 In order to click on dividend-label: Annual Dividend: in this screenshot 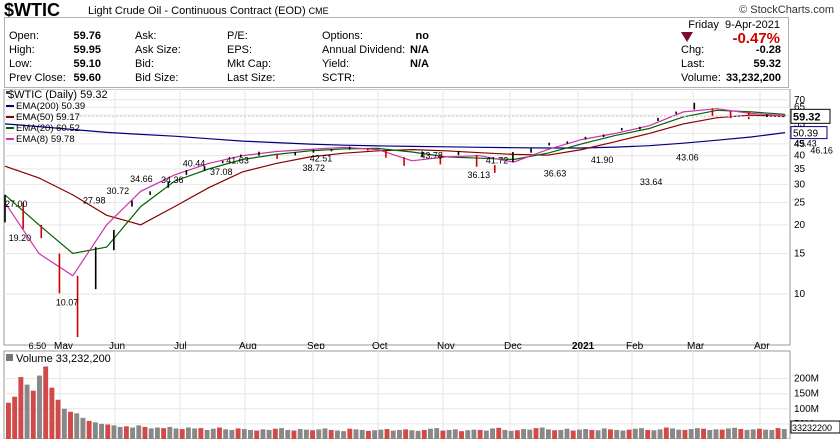, I will do `click(364, 50)`.